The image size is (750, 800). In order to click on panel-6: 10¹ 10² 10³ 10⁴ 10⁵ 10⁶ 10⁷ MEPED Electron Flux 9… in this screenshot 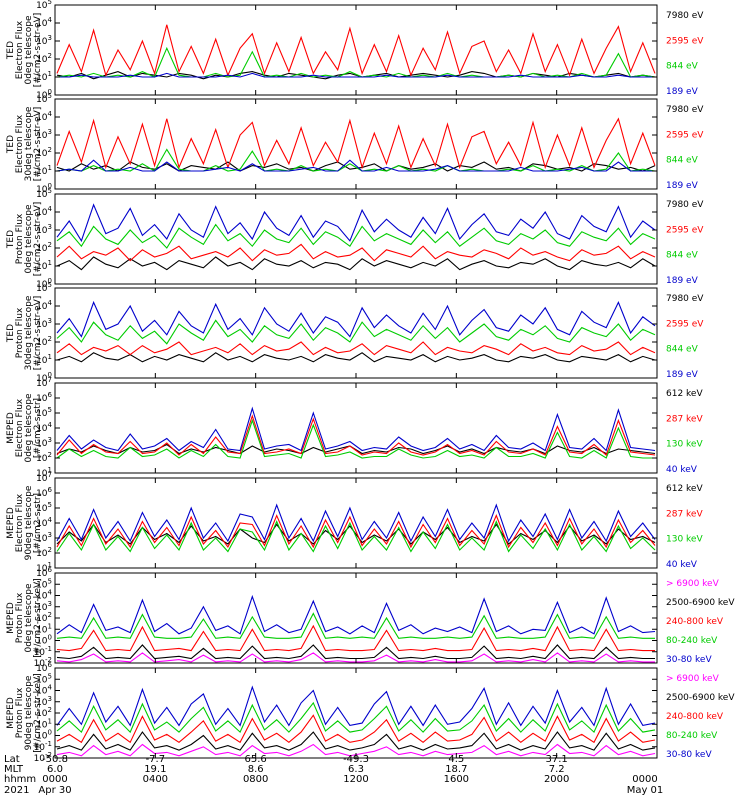, I will do `click(354, 522)`.